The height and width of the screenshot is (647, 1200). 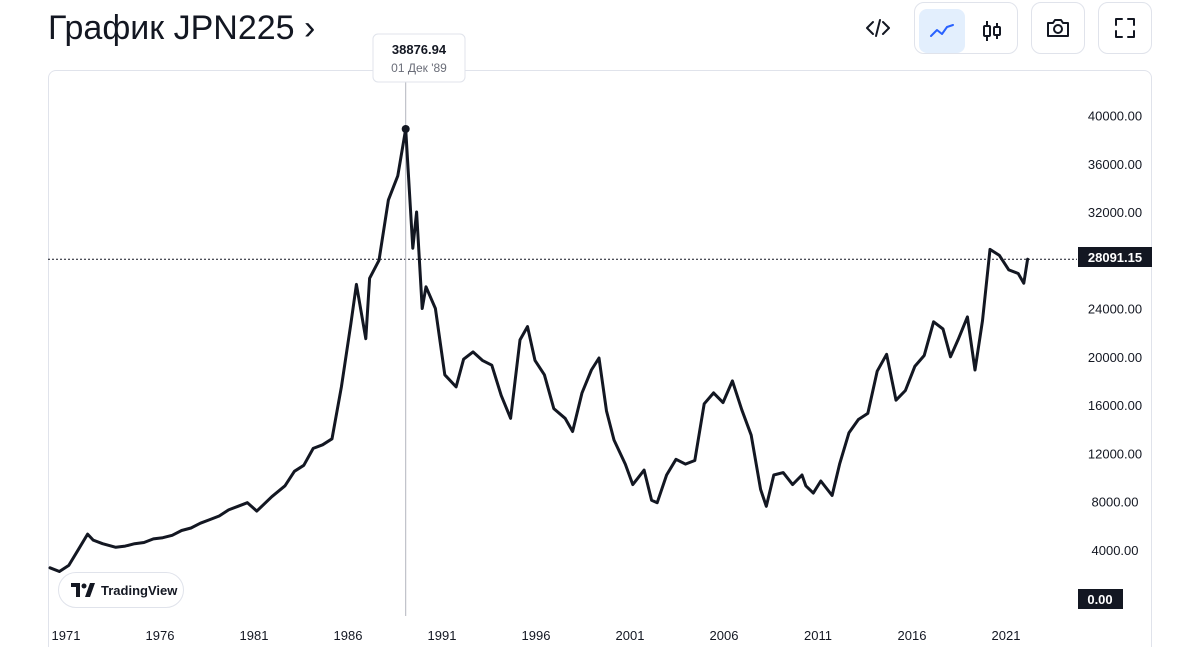 What do you see at coordinates (1115, 164) in the screenshot?
I see `y-tick-label: 36000.00` at bounding box center [1115, 164].